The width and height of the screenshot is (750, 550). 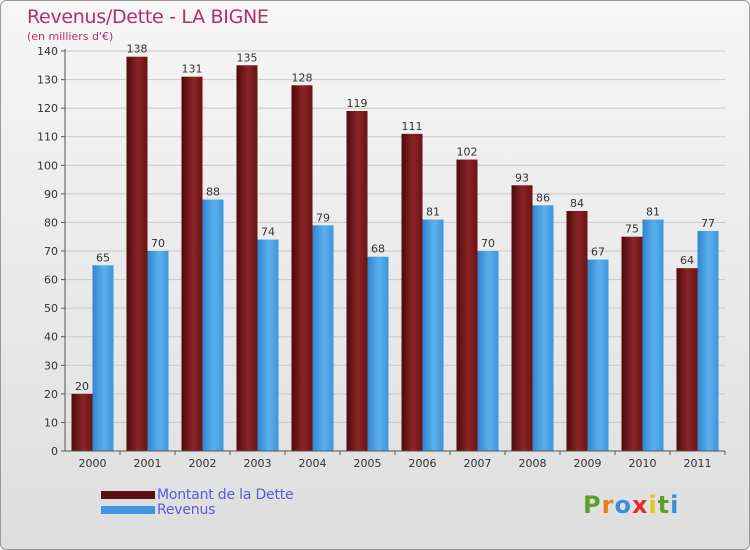 I want to click on y-tick-label: 80, so click(x=51, y=222).